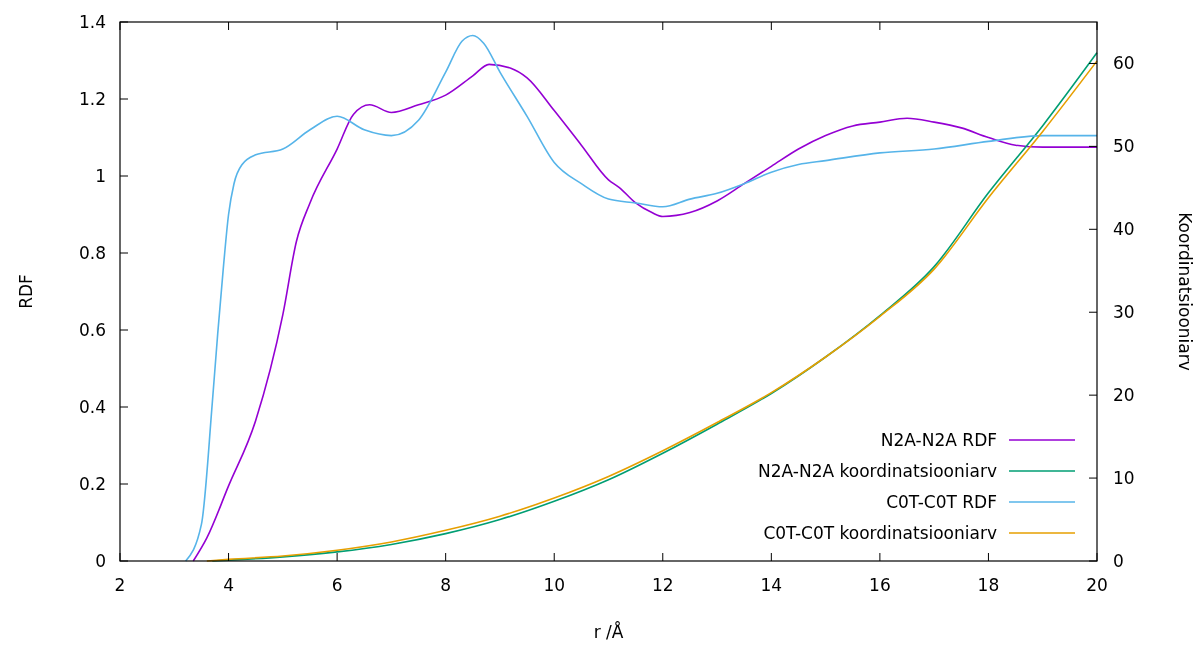 Image resolution: width=1198 pixels, height=653 pixels. Describe the element at coordinates (1124, 395) in the screenshot. I see `y2-tick-label: 20` at that location.